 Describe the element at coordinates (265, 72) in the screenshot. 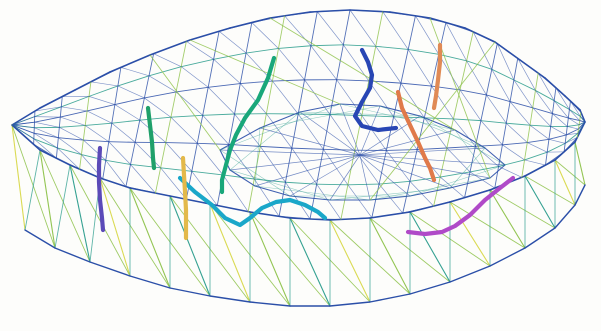

I see `inner-drop-edge` at that location.